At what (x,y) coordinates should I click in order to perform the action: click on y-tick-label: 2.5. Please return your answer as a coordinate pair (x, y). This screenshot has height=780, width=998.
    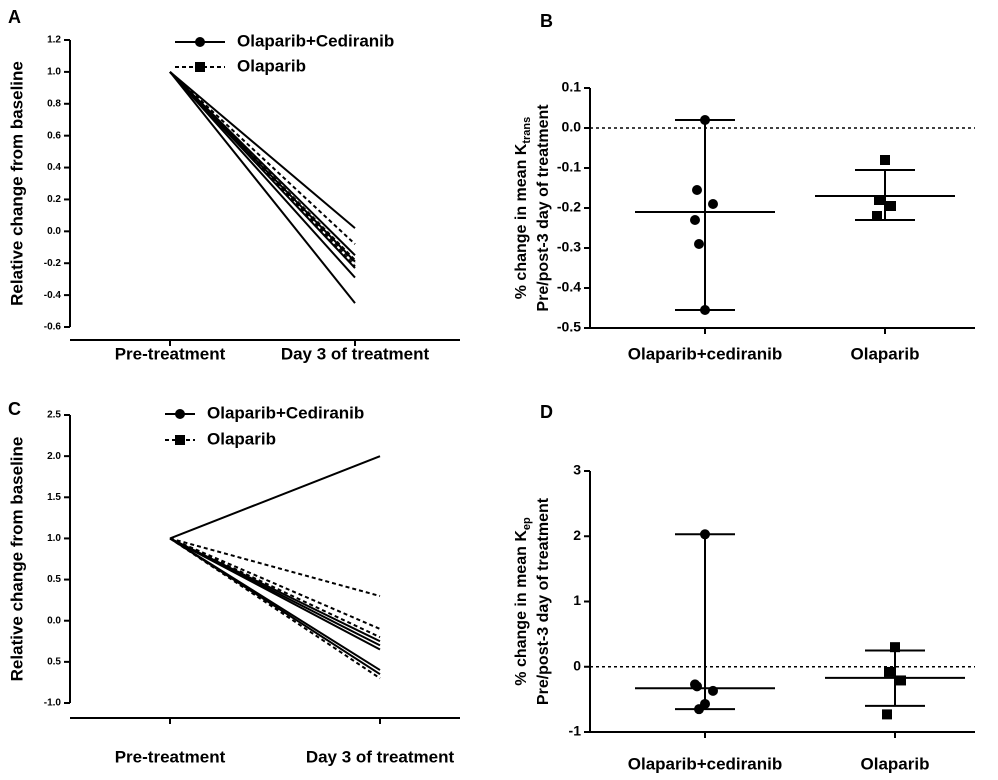
    Looking at the image, I should click on (54, 415).